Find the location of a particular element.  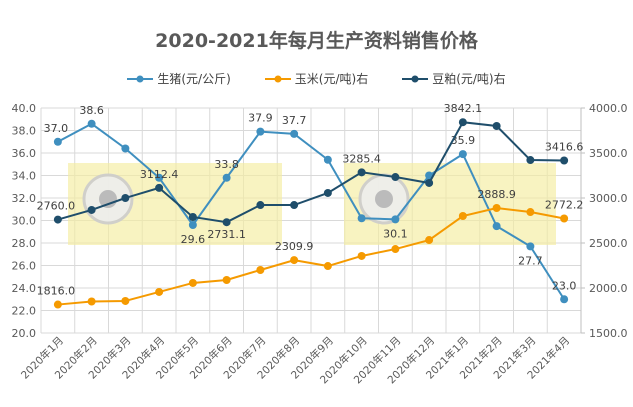

y-left-tick-label: 36.0 is located at coordinates (24, 153).